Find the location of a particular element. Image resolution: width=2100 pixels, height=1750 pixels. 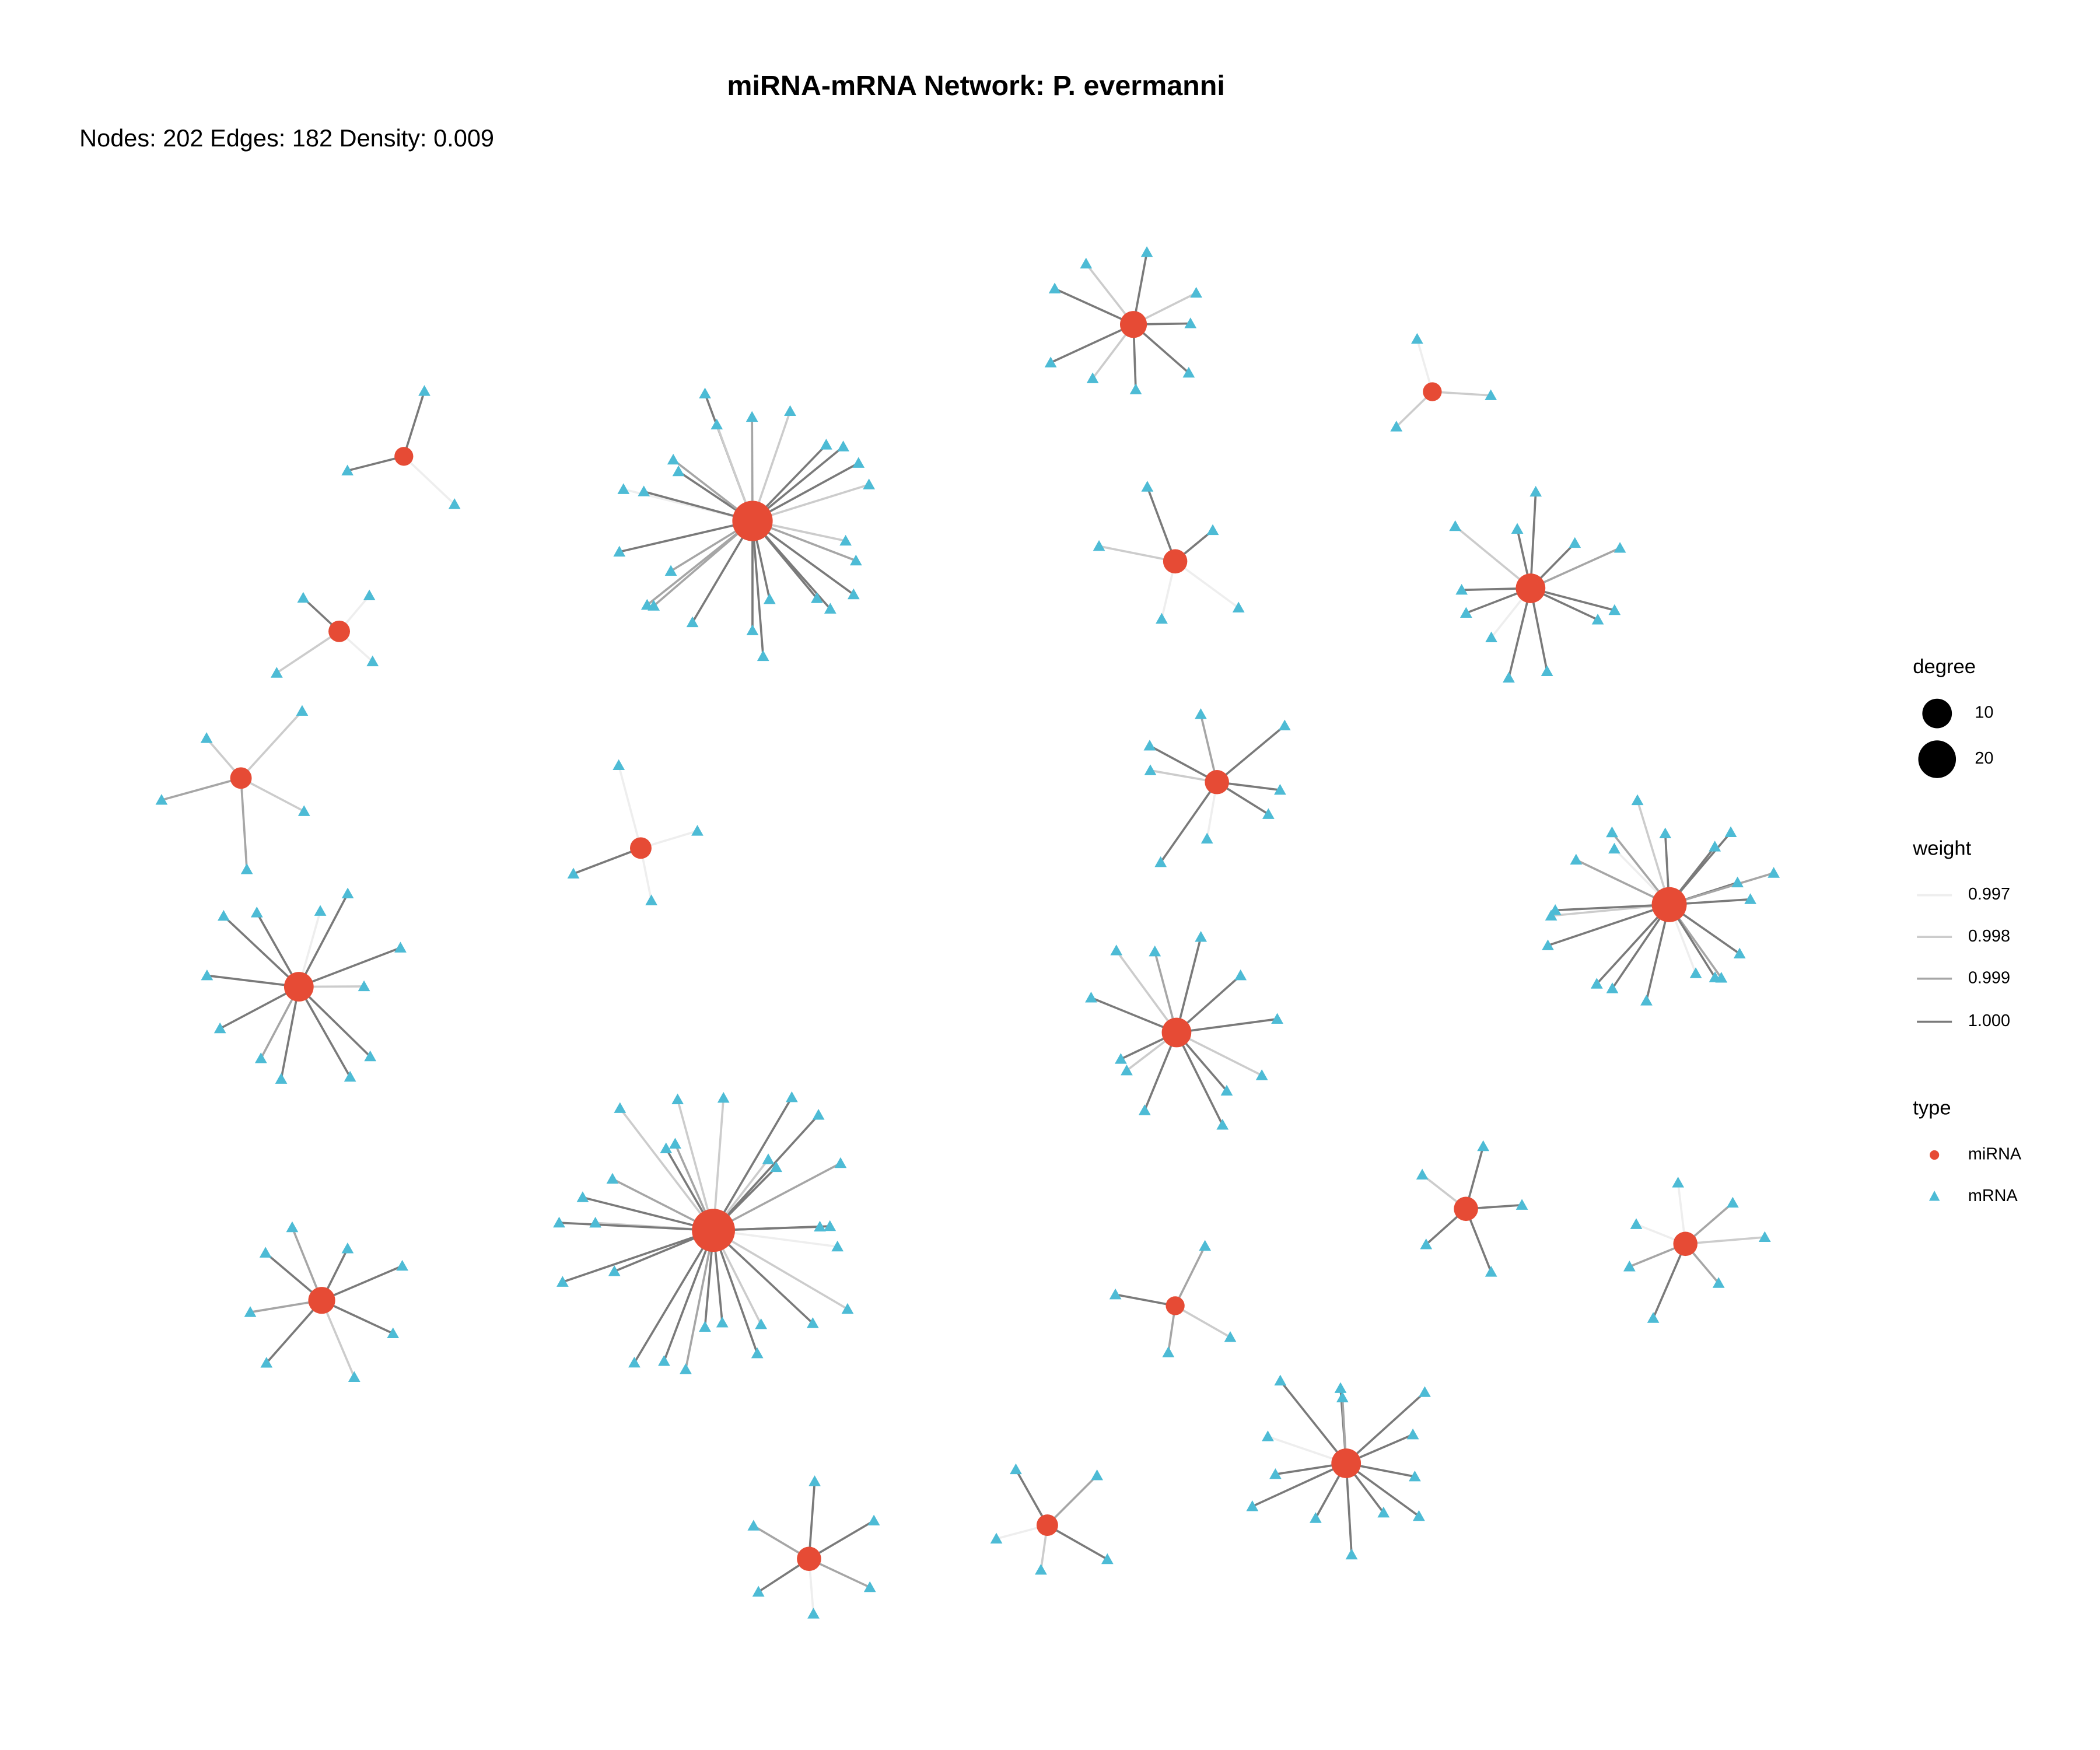

legend-key is located at coordinates (1934, 1196).